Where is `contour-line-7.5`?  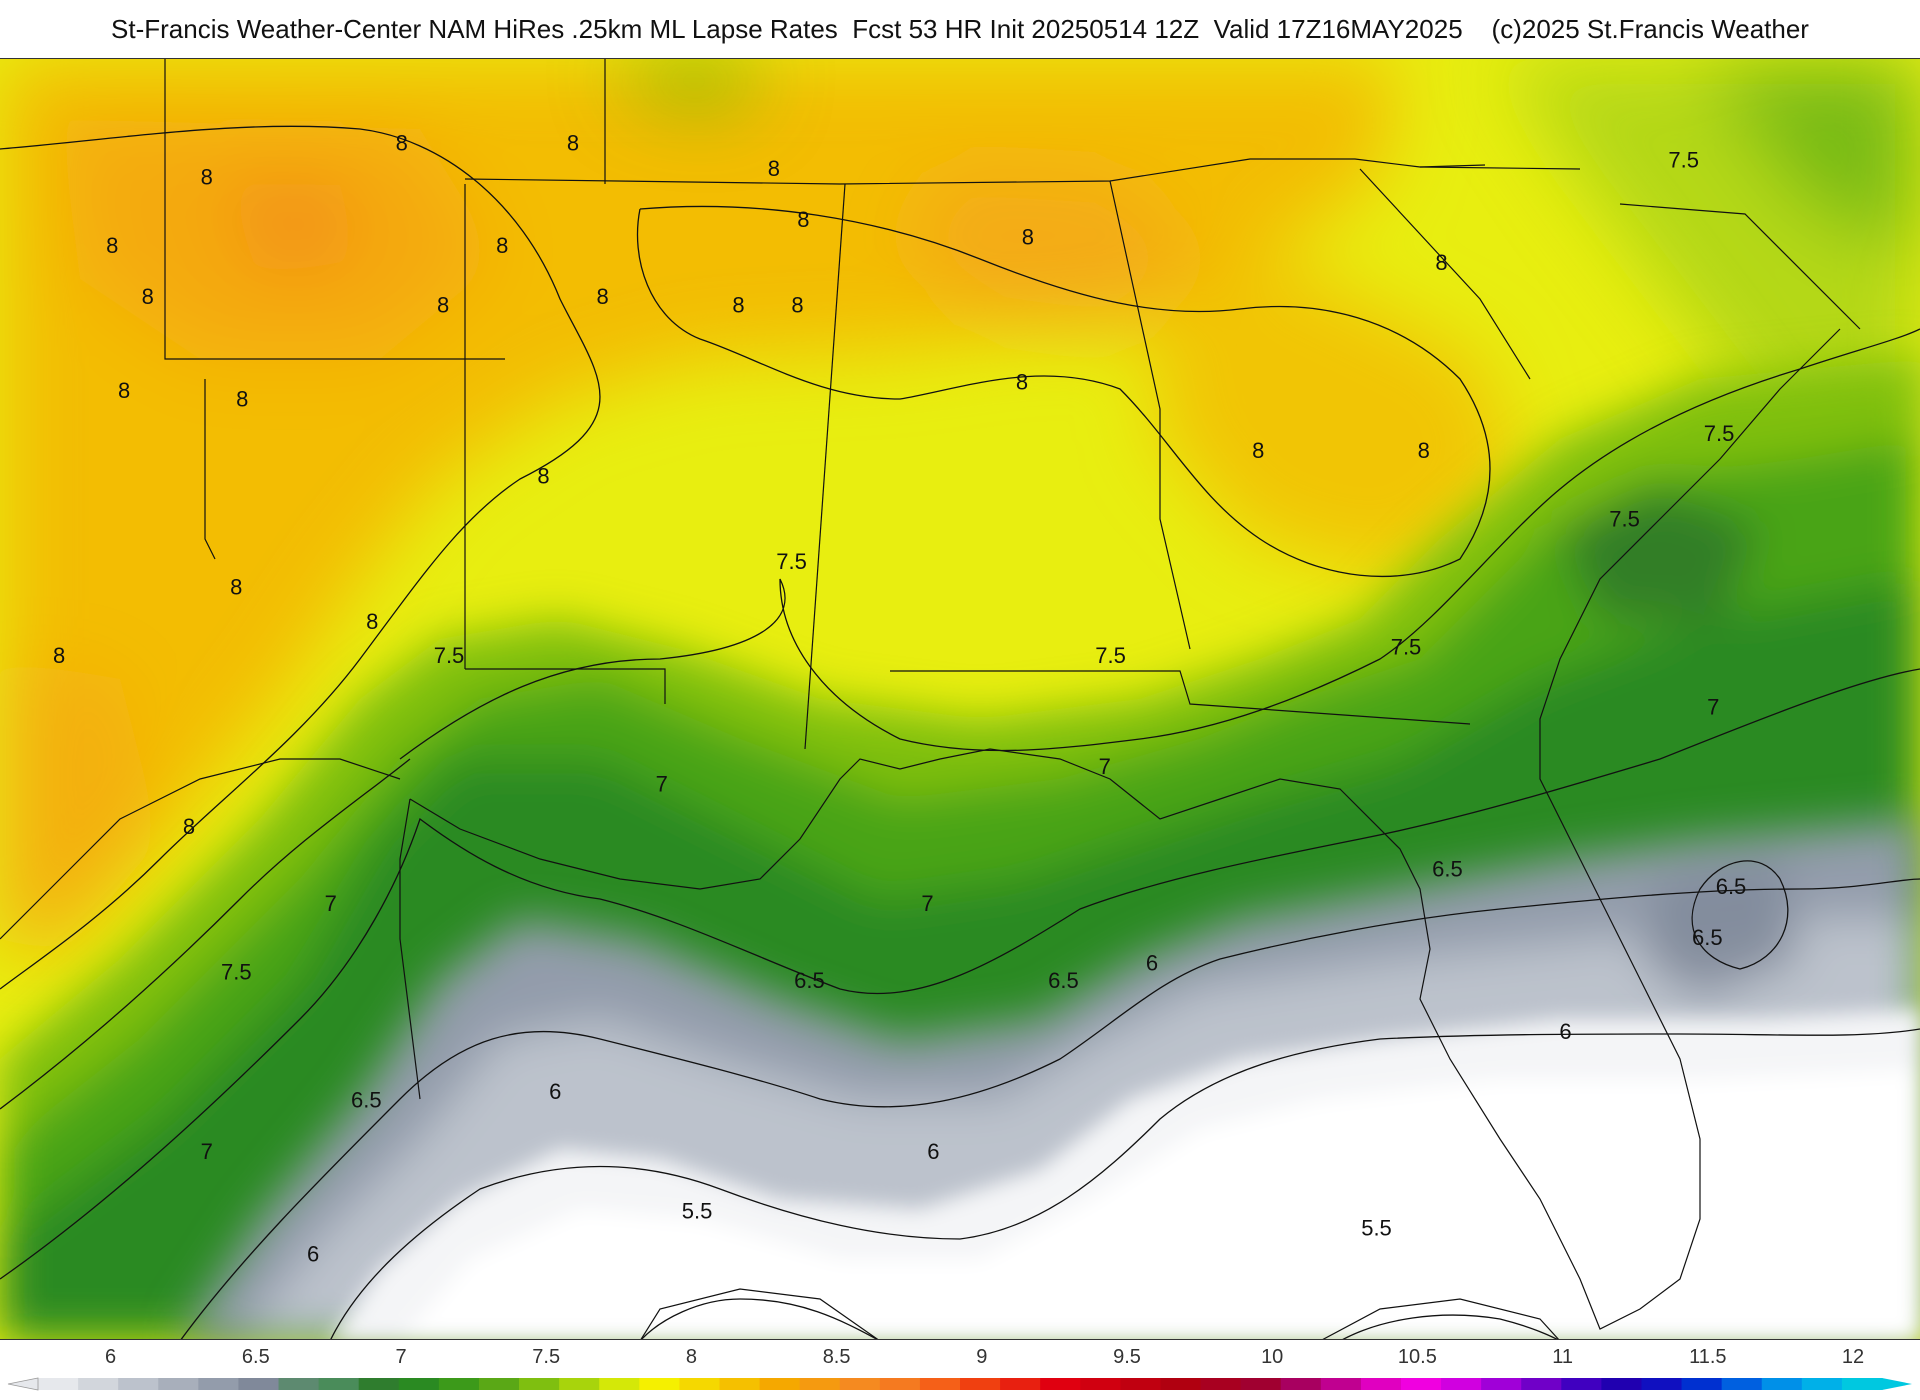
contour-line-7.5 is located at coordinates (205, 934).